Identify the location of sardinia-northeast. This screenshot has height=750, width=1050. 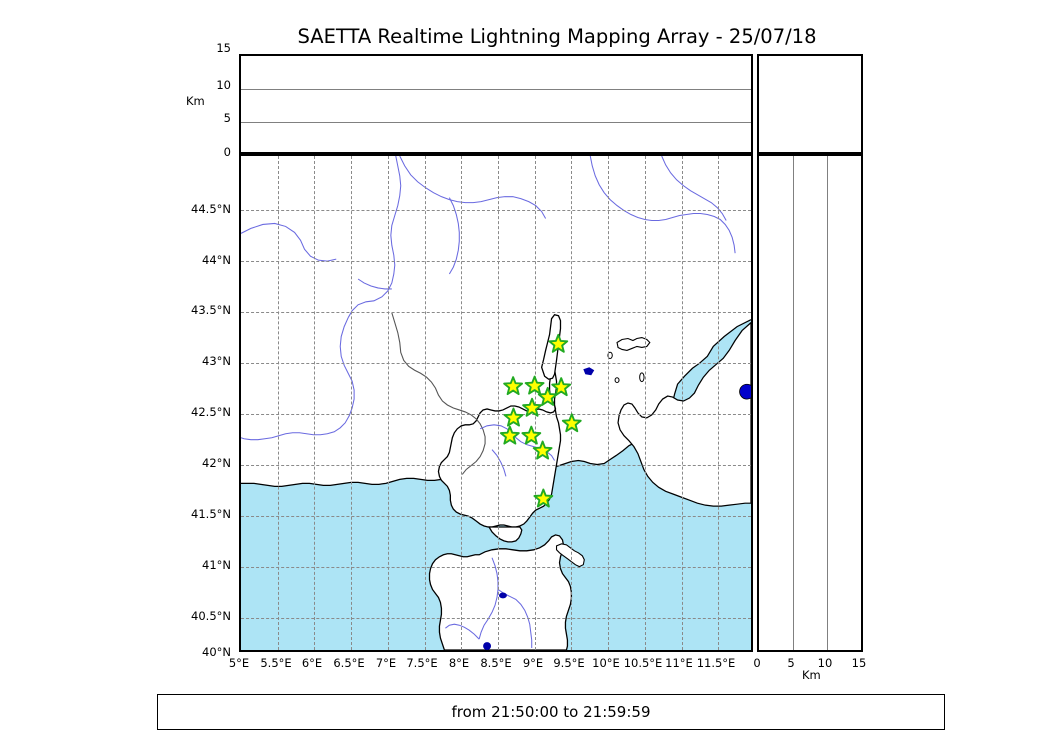
(570, 555).